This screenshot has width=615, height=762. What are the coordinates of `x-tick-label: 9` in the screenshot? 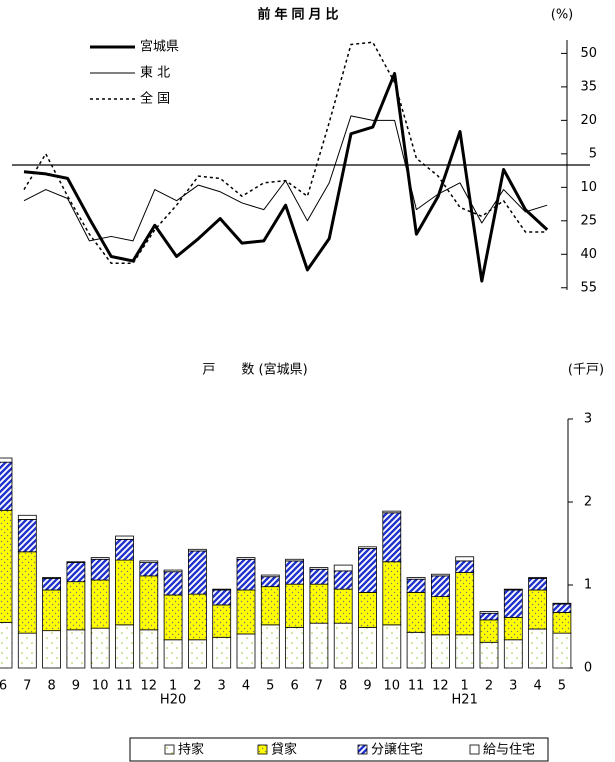 It's located at (367, 686).